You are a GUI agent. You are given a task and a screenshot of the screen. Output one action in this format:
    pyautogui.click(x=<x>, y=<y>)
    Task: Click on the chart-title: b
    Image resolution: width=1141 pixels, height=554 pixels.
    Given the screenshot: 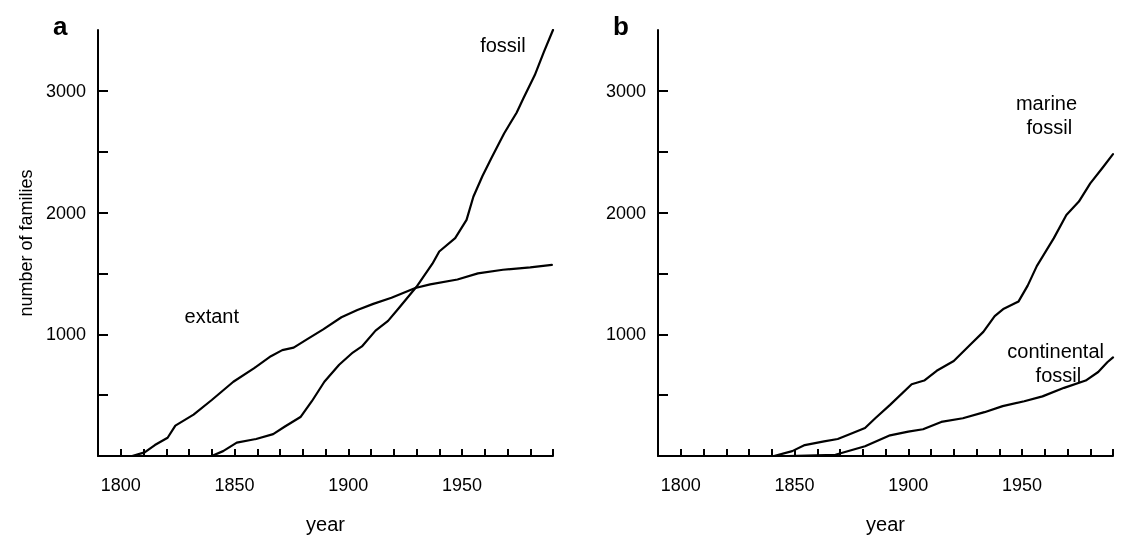 What is the action you would take?
    pyautogui.click(x=621, y=26)
    